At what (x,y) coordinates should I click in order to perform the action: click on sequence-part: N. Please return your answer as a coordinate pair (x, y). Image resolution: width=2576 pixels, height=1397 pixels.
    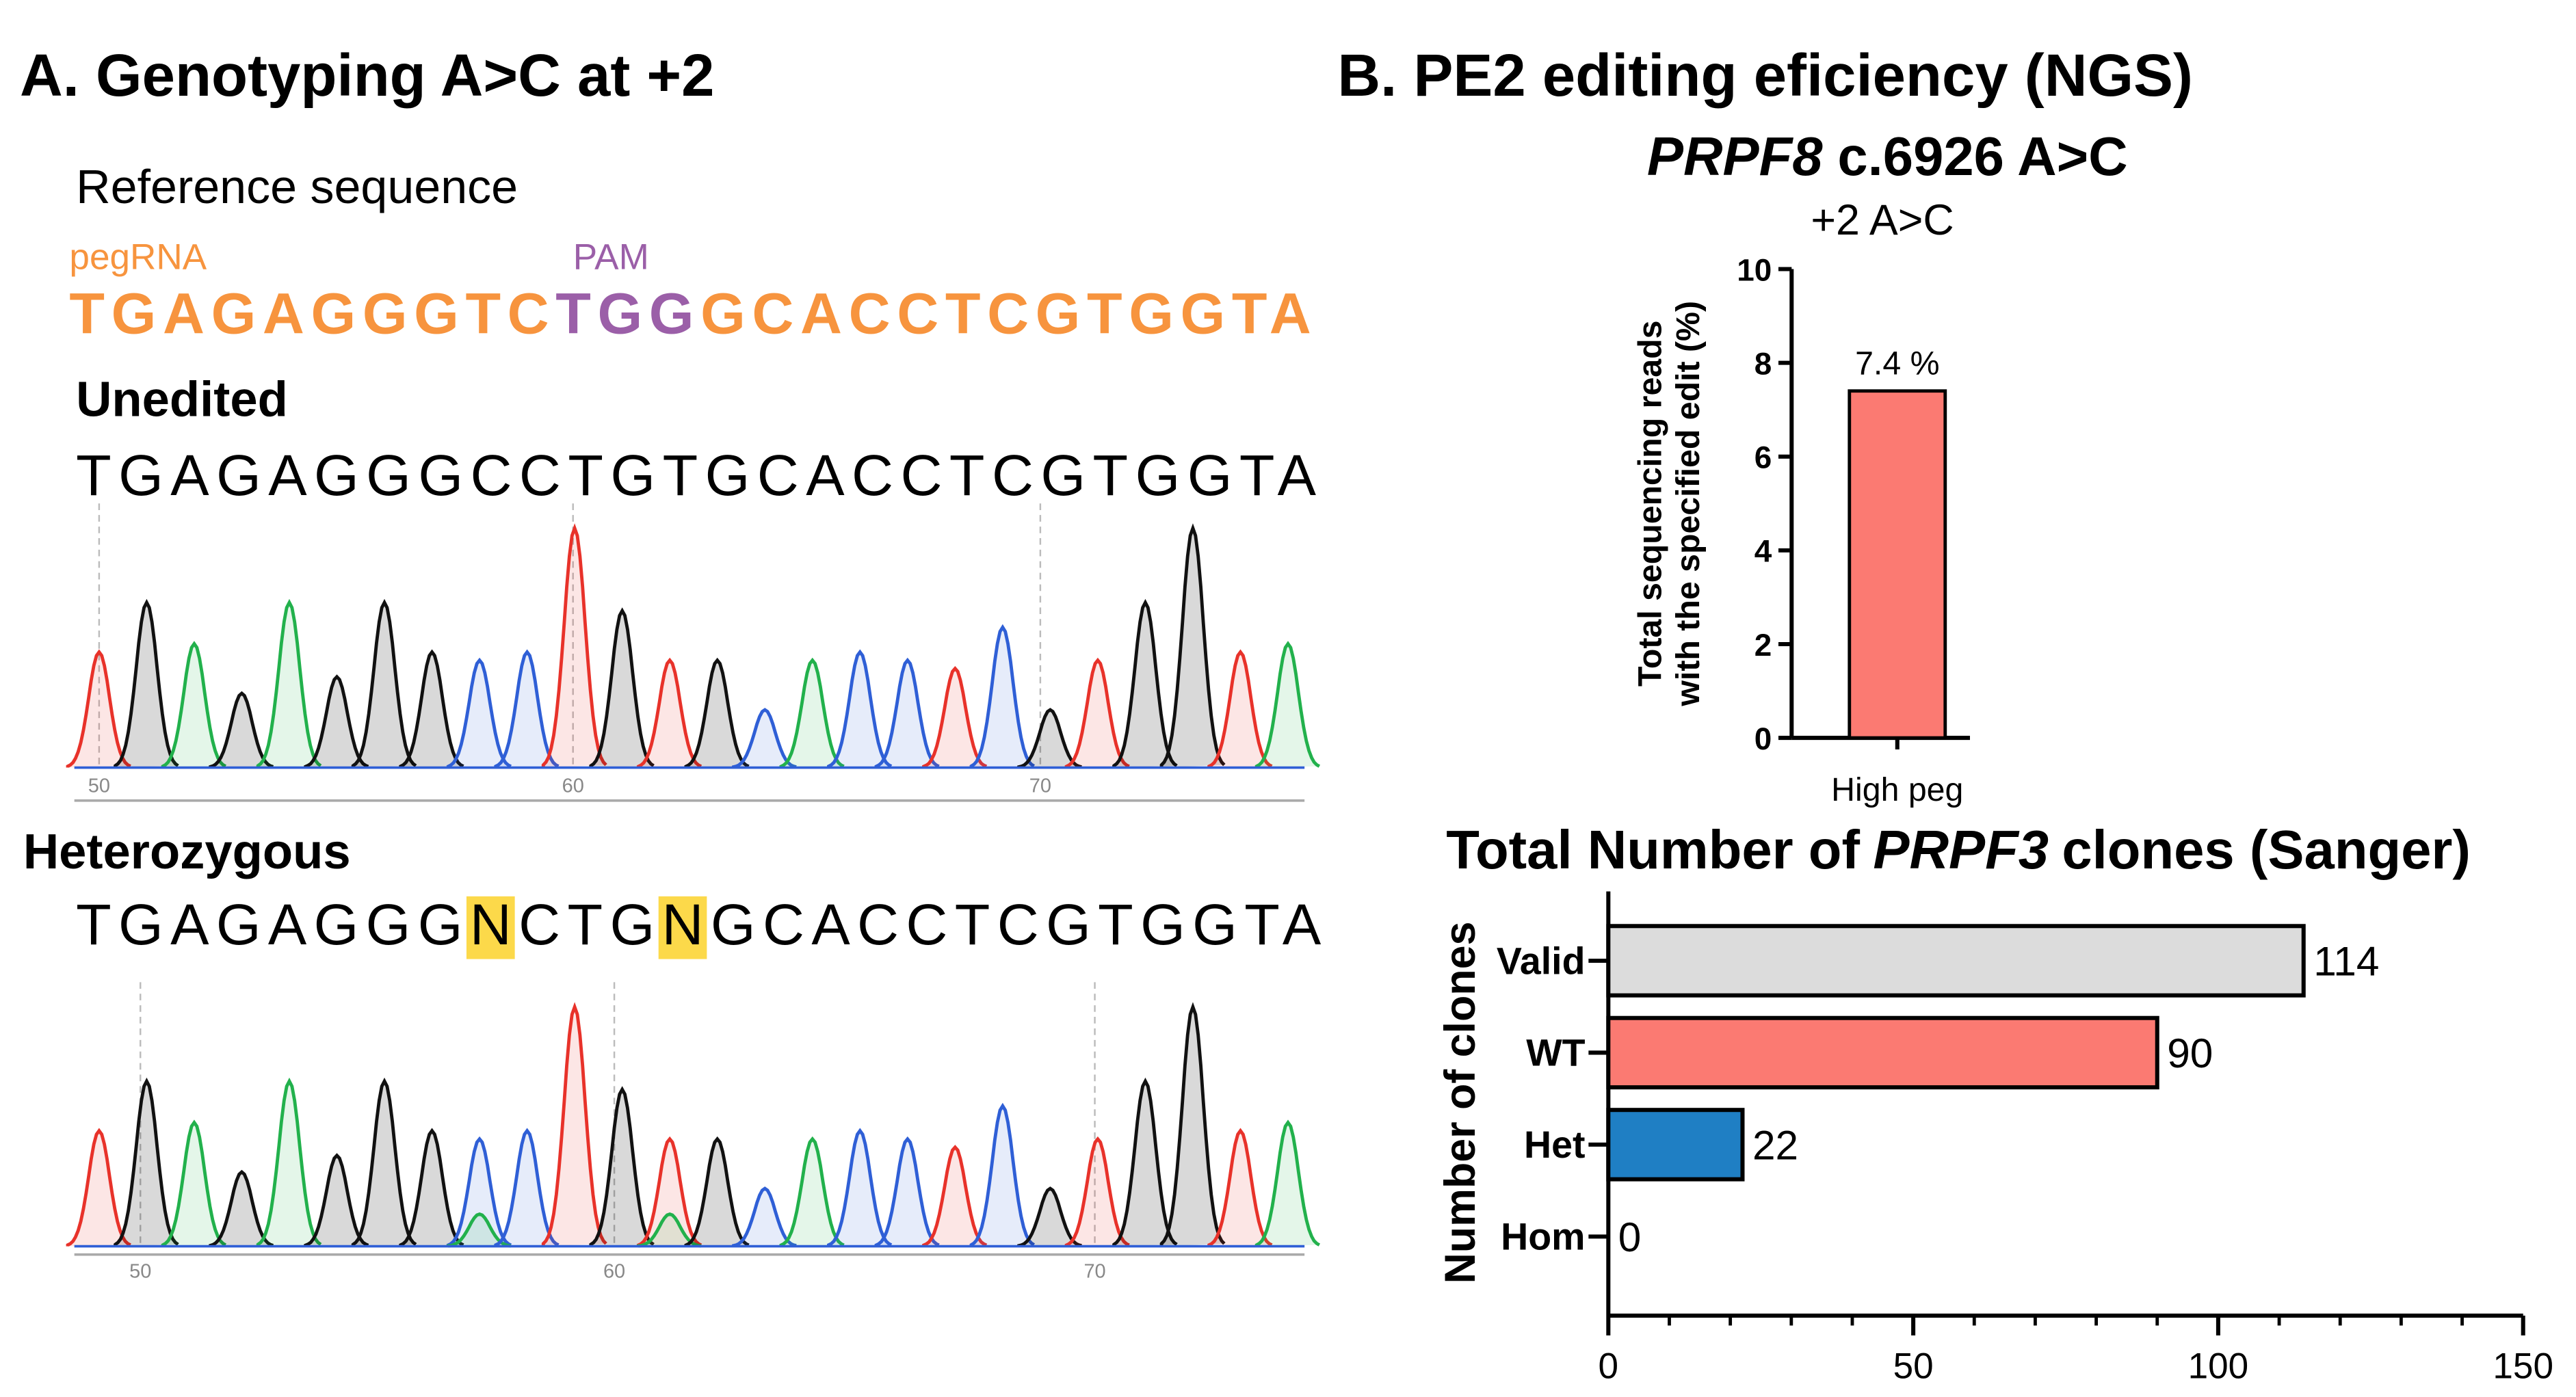
    Looking at the image, I should click on (491, 924).